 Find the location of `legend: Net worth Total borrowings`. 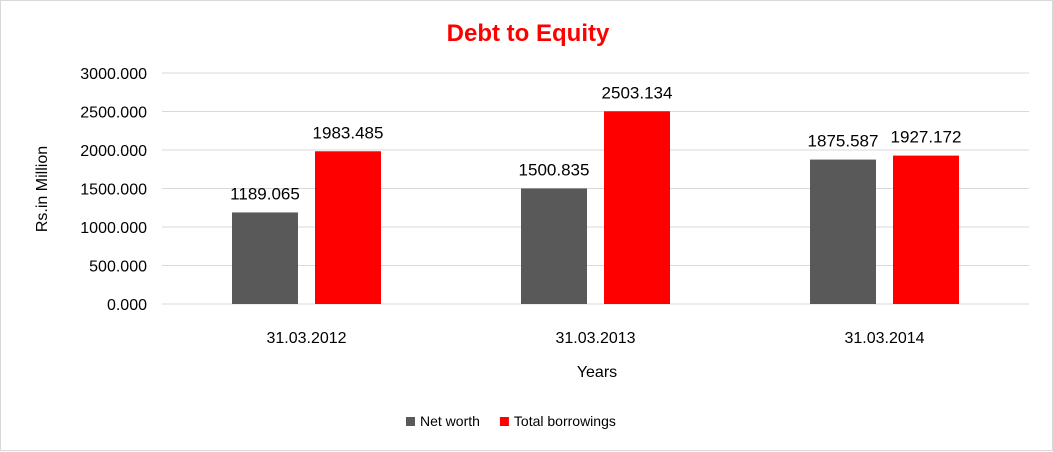

legend: Net worth Total borrowings is located at coordinates (511, 421).